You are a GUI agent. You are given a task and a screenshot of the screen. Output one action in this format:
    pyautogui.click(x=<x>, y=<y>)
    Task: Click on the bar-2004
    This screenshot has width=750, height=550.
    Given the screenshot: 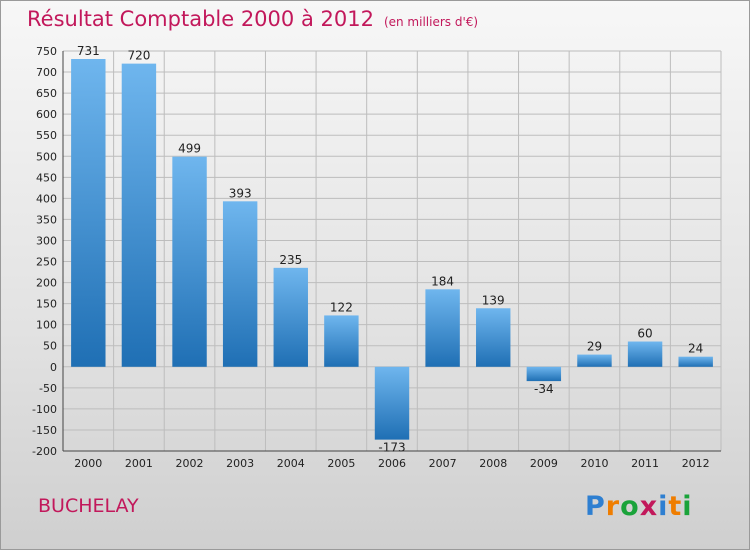 What is the action you would take?
    pyautogui.click(x=290, y=317)
    